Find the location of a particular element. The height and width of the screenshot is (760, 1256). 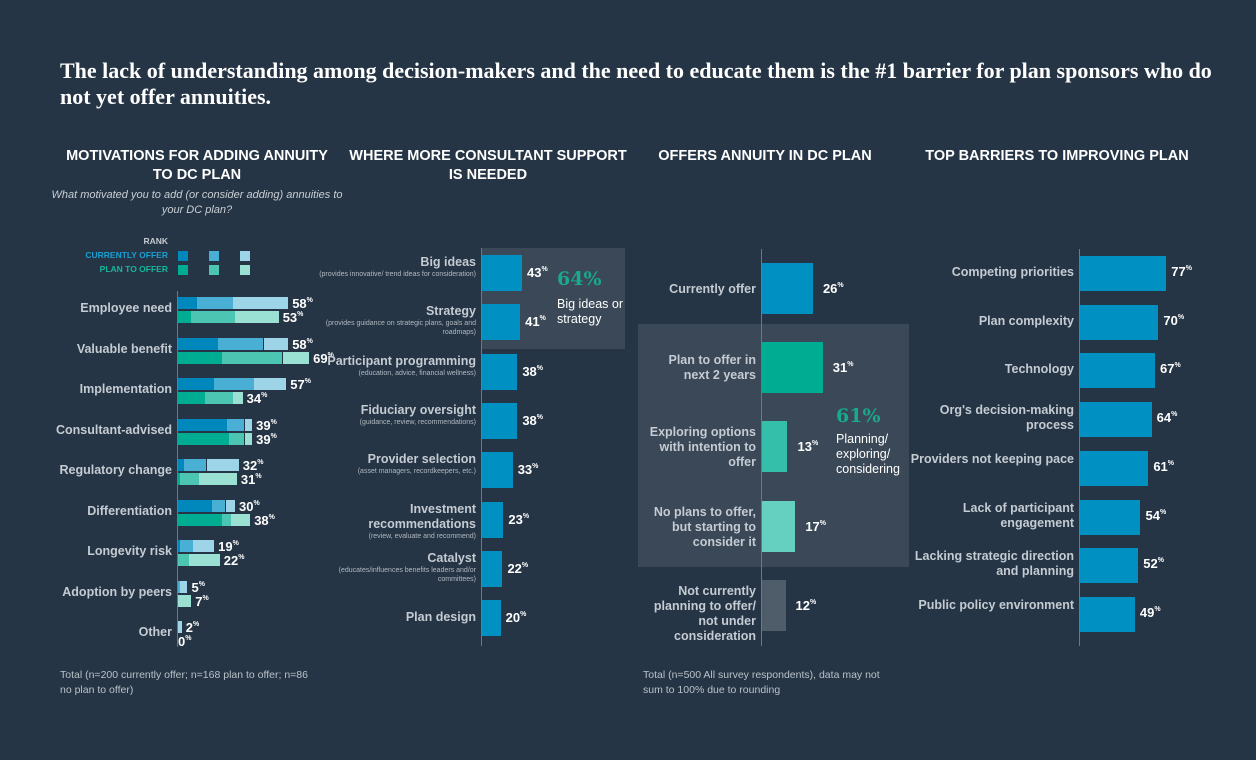

plan-value-label: 34% is located at coordinates (257, 398).